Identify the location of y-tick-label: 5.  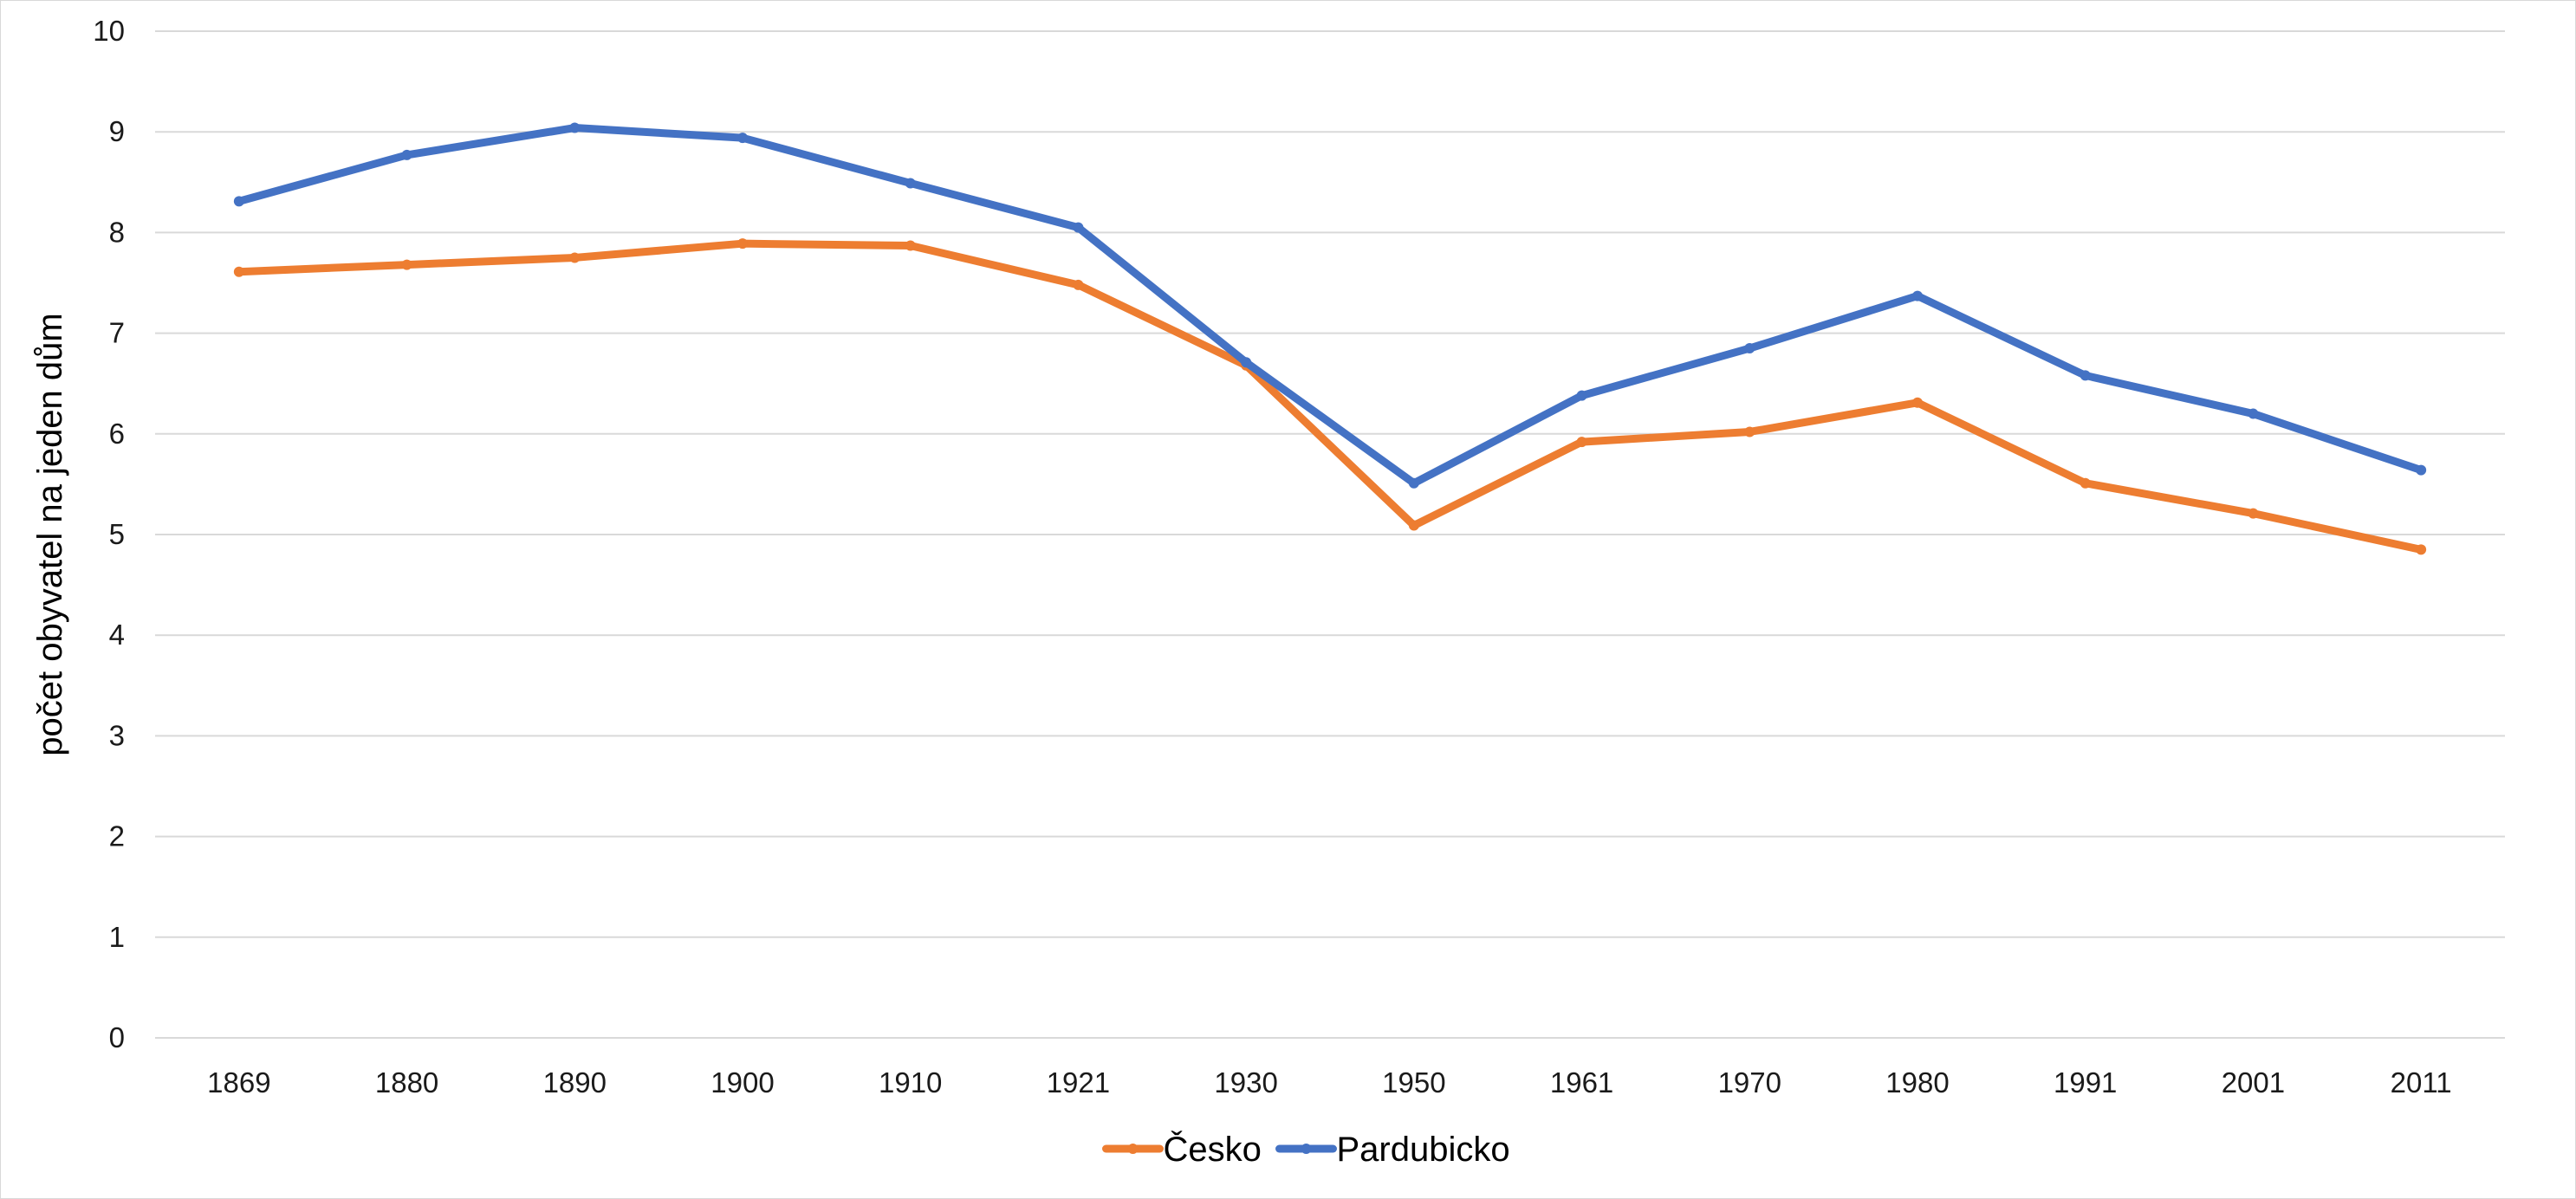
(117, 534).